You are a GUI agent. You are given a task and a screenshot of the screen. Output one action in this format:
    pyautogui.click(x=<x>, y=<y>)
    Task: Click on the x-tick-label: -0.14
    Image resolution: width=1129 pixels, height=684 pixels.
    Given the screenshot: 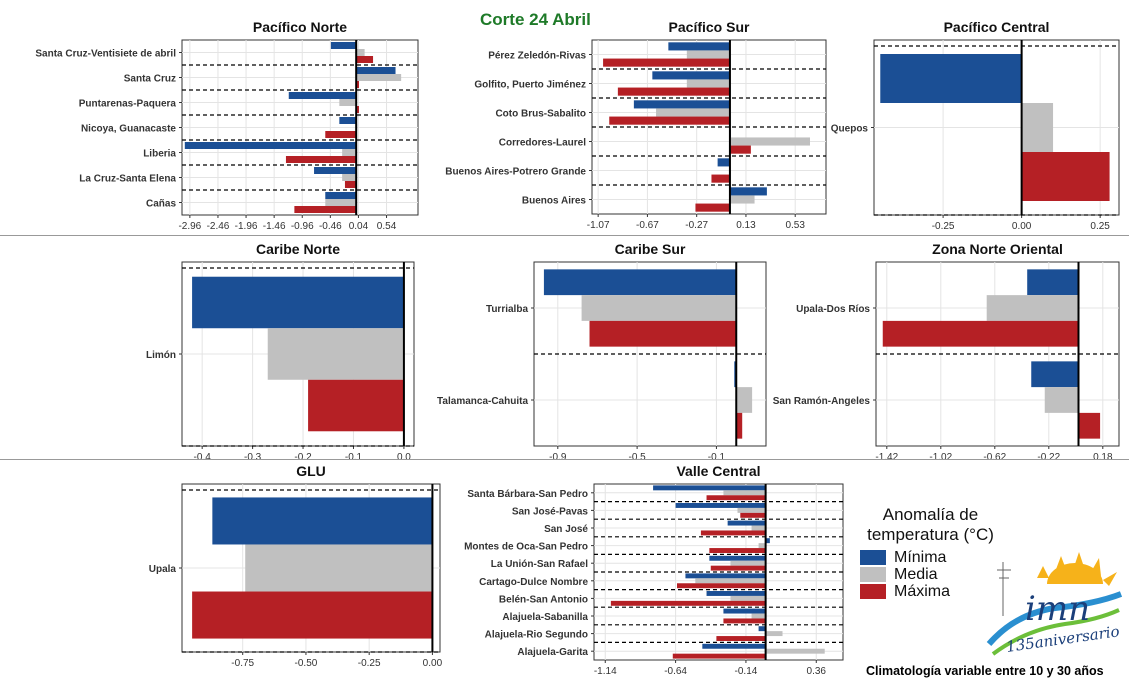 What is the action you would take?
    pyautogui.click(x=746, y=671)
    